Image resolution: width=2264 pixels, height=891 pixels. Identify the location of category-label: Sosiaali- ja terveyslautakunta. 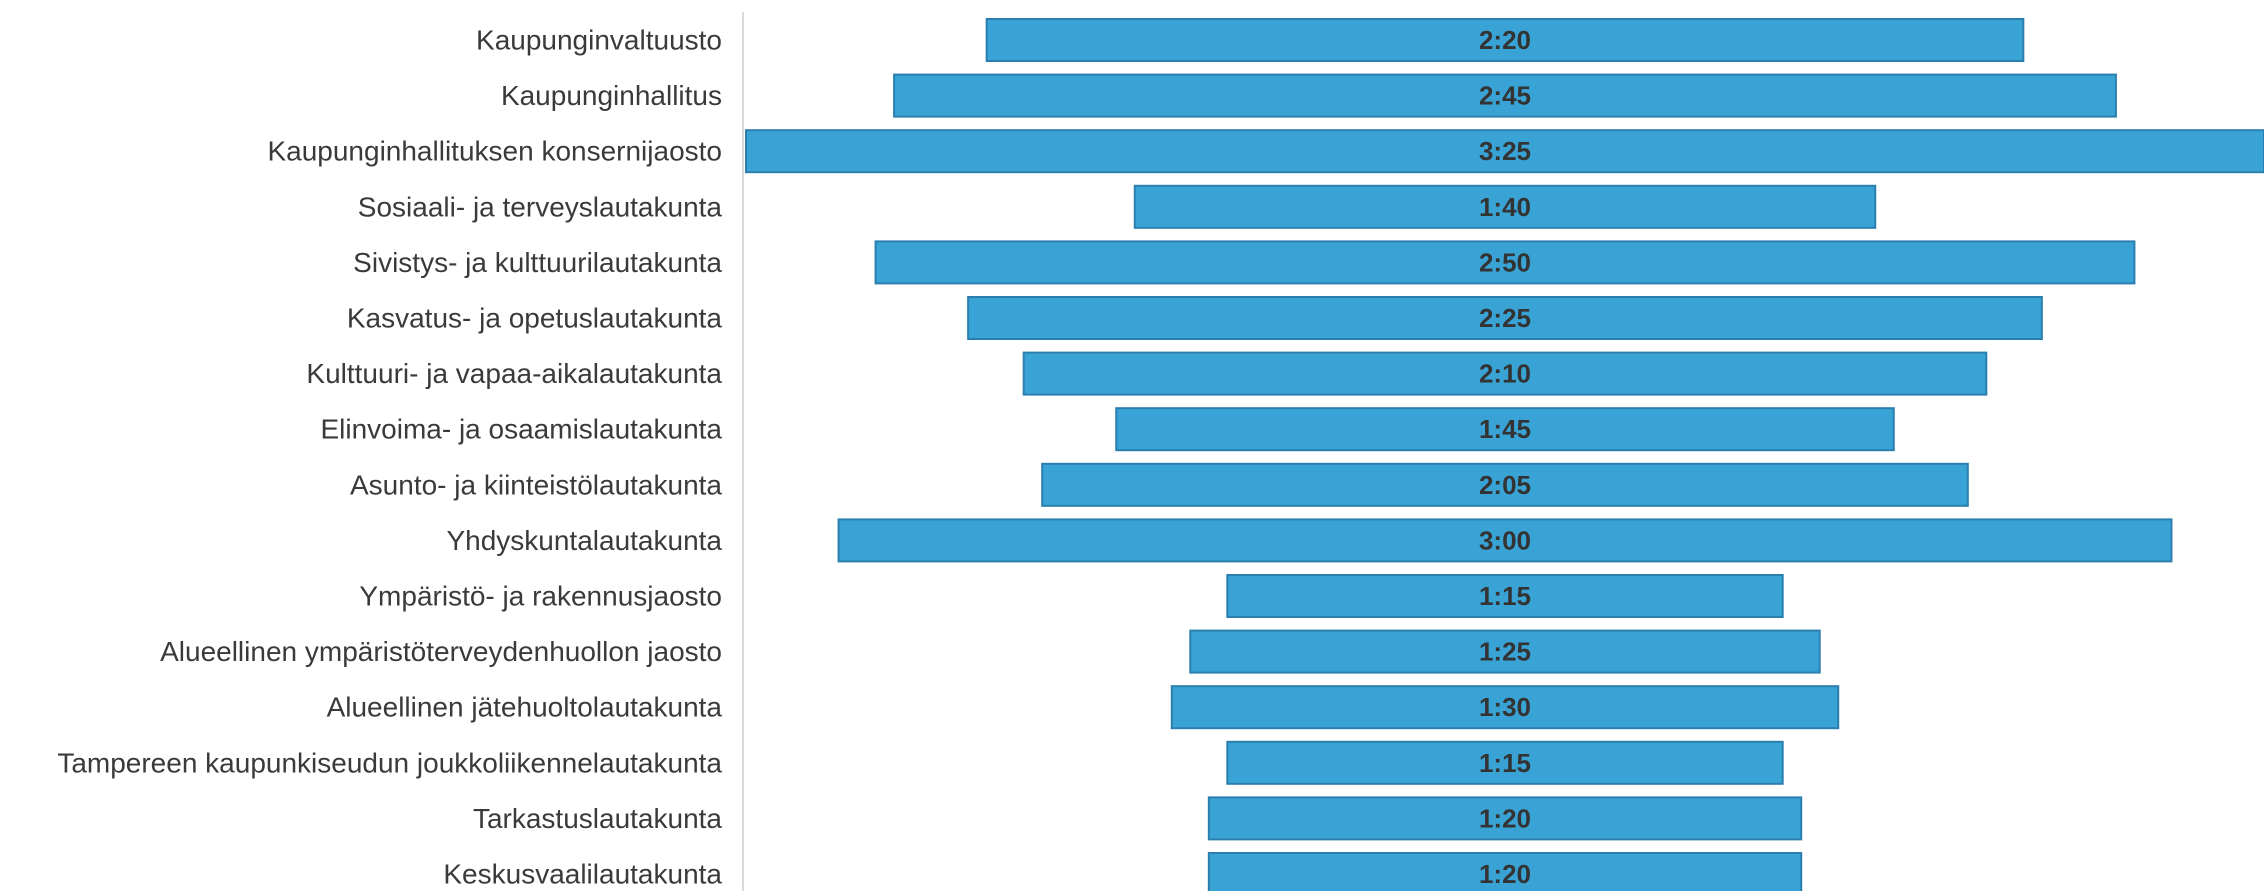
(540, 206).